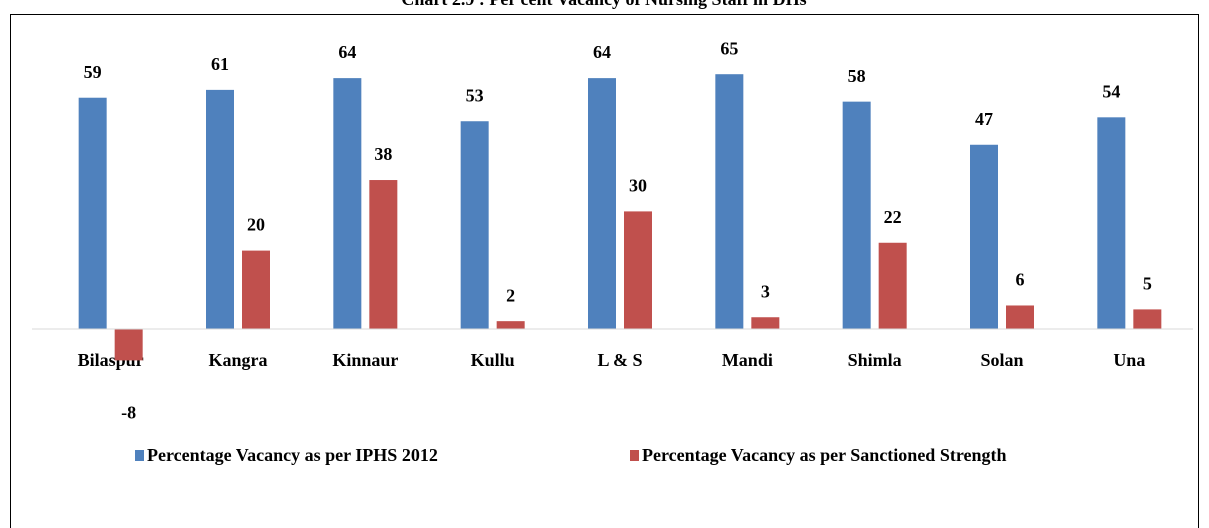 The width and height of the screenshot is (1209, 528). I want to click on data-label: 3, so click(765, 291).